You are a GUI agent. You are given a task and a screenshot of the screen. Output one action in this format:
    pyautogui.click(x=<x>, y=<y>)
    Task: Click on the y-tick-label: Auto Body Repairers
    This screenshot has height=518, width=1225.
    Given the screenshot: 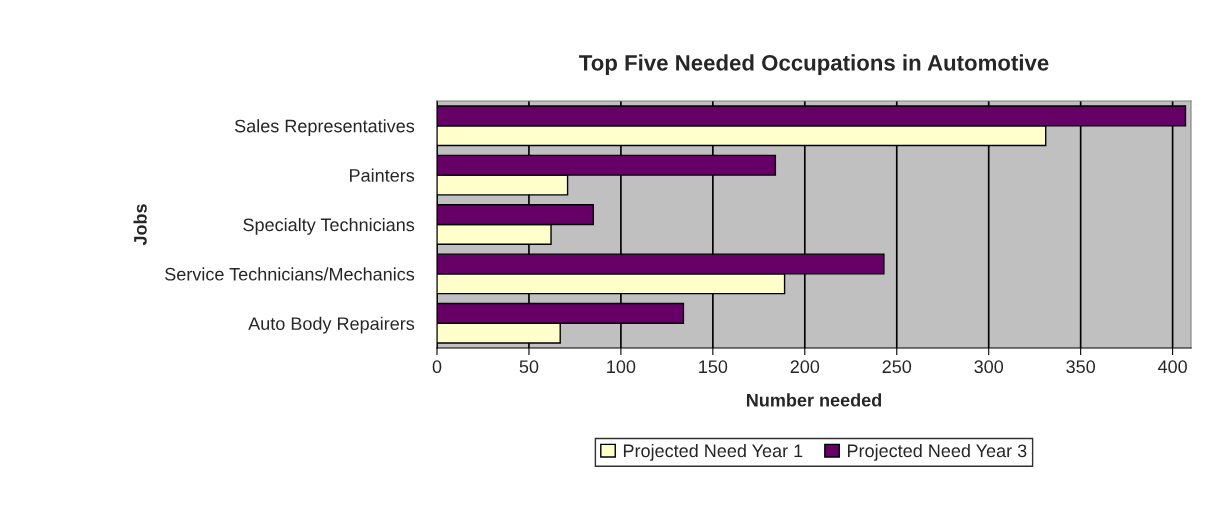 What is the action you would take?
    pyautogui.click(x=331, y=325)
    